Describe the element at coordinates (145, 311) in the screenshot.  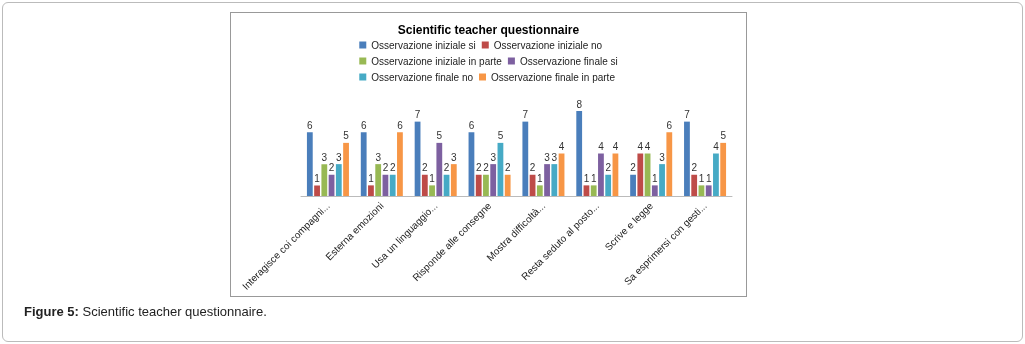
I see `caption: Figure 5: Scientific teacher questionnaire.` at that location.